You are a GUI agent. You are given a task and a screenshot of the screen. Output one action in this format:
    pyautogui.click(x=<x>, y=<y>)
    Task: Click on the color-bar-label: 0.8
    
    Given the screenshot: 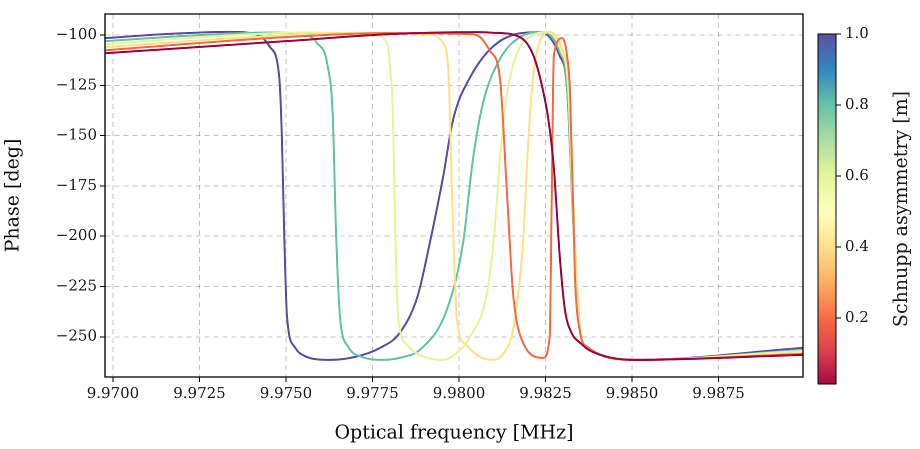 What is the action you would take?
    pyautogui.click(x=857, y=103)
    